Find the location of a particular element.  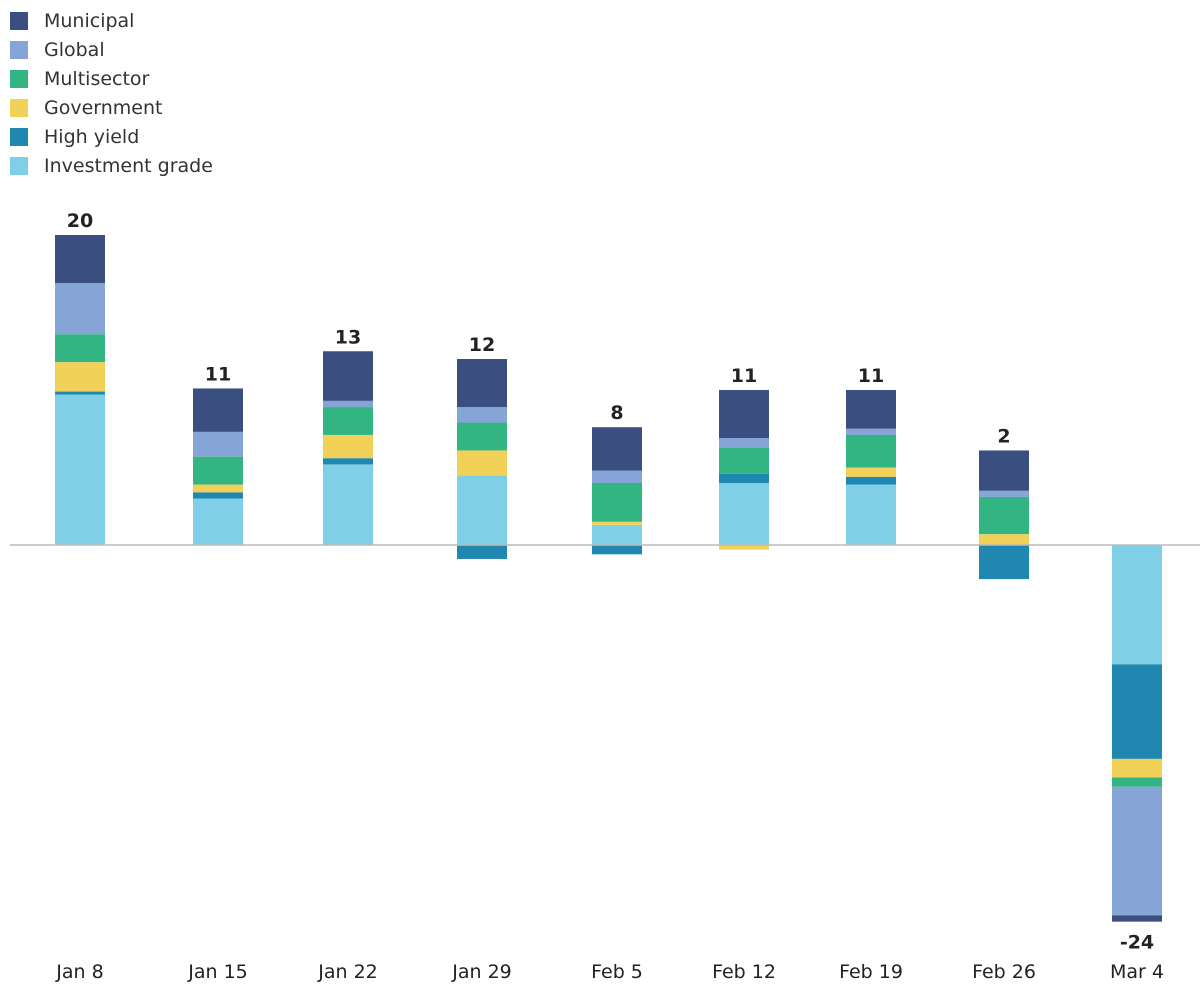

x-tick-label: Feb 26 is located at coordinates (1004, 972).